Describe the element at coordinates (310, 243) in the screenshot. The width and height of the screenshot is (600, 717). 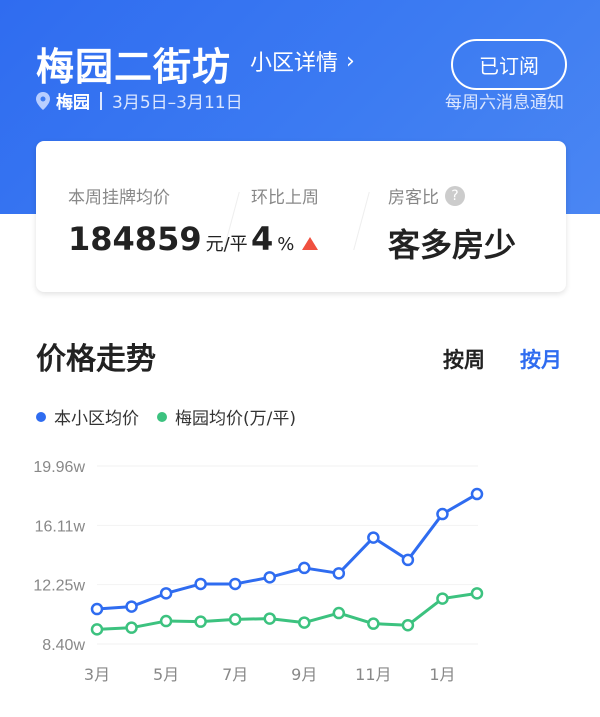
I see `trend-up-icon` at that location.